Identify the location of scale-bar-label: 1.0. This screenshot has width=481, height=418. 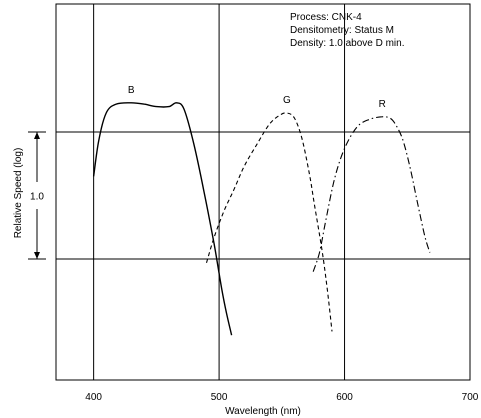
(37, 197).